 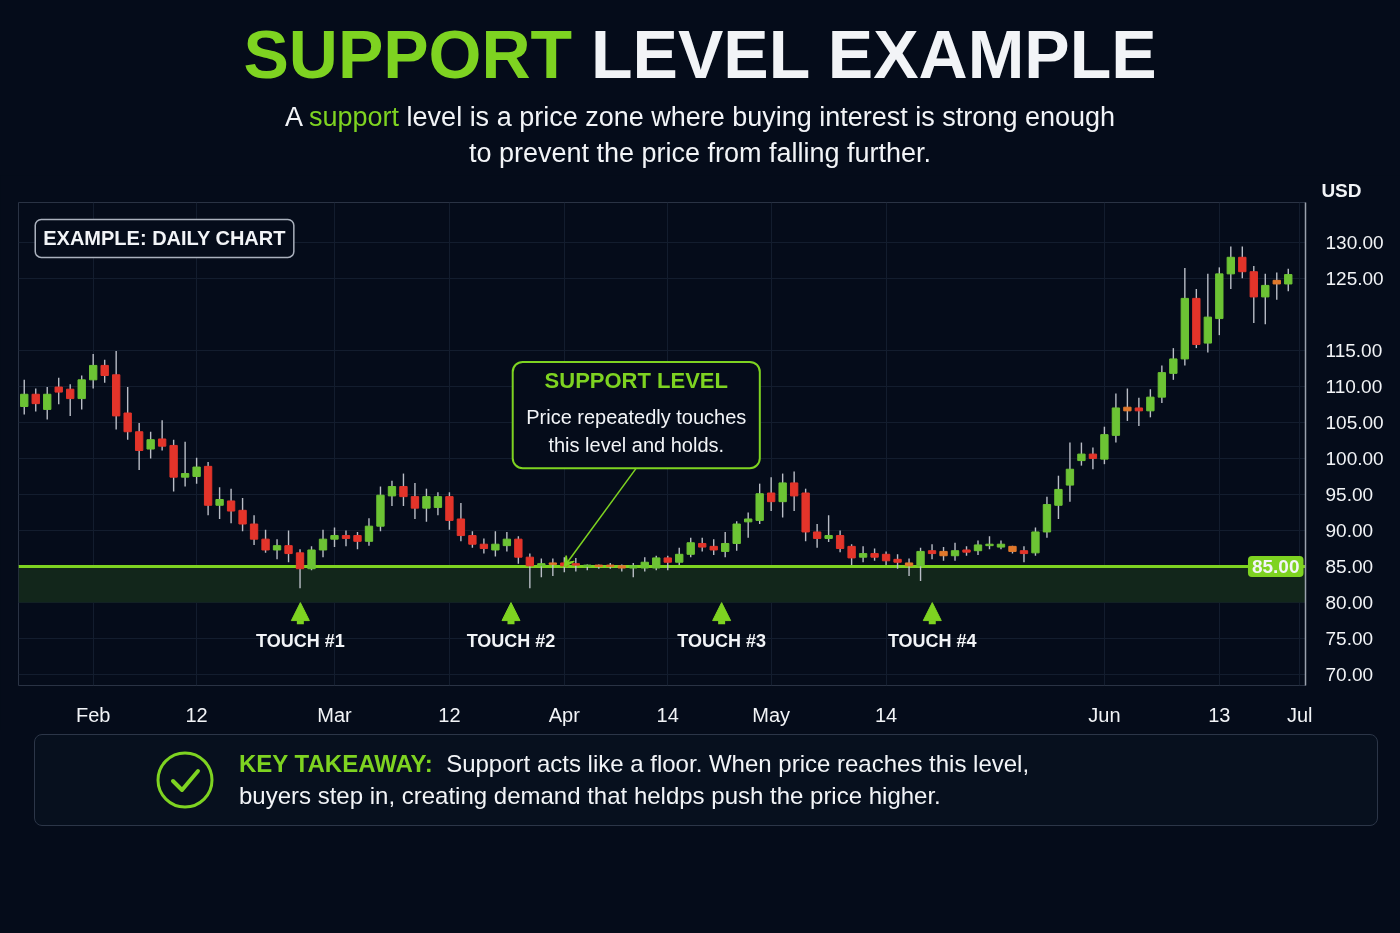 I want to click on x-tick-label: Jul, so click(x=1299, y=714).